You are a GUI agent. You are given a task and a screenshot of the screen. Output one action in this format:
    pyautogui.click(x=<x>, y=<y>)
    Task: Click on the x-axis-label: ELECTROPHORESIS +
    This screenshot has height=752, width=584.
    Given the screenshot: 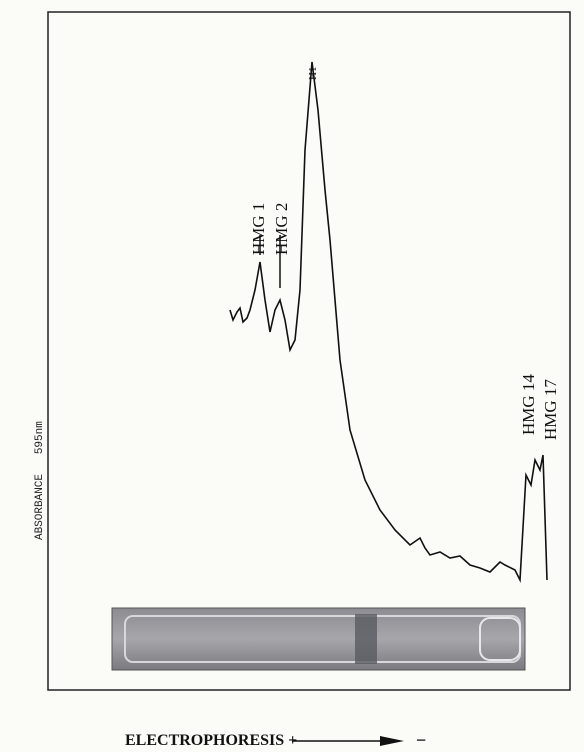 What is the action you would take?
    pyautogui.click(x=211, y=740)
    